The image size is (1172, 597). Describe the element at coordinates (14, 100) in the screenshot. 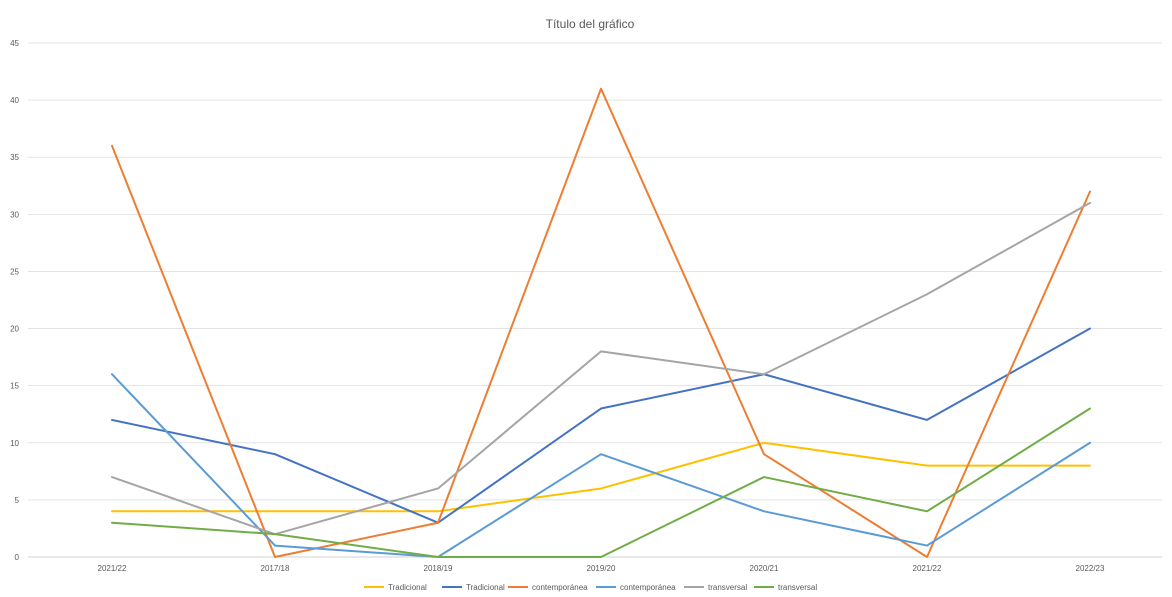

I see `y-tick-label: 40` at that location.